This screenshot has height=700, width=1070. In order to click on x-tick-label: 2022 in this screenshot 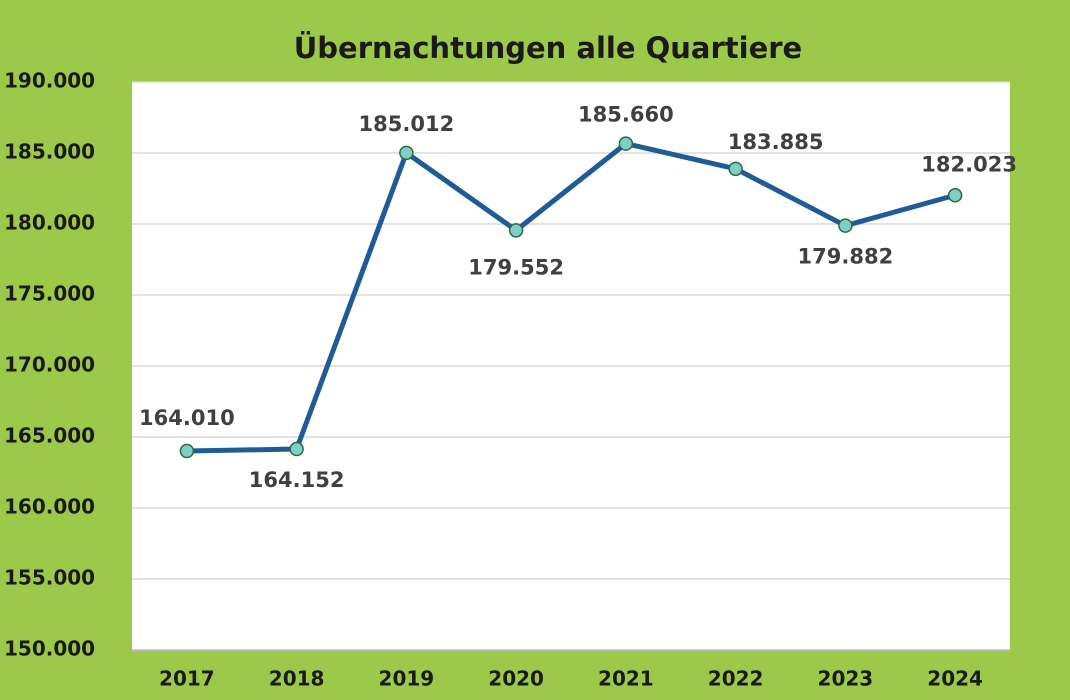, I will do `click(736, 679)`.